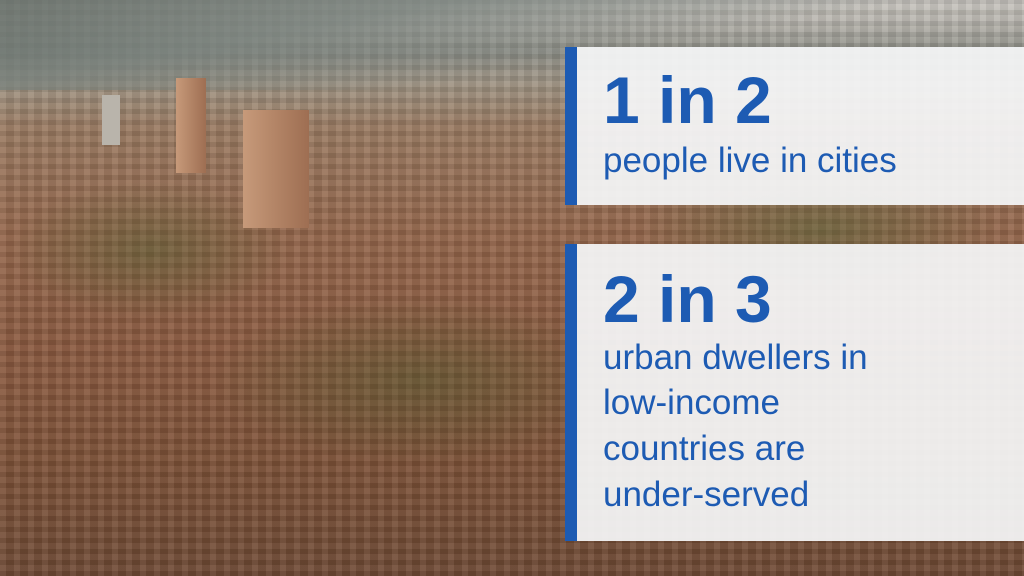  I want to click on stat-headline: 2 in 3, so click(687, 299).